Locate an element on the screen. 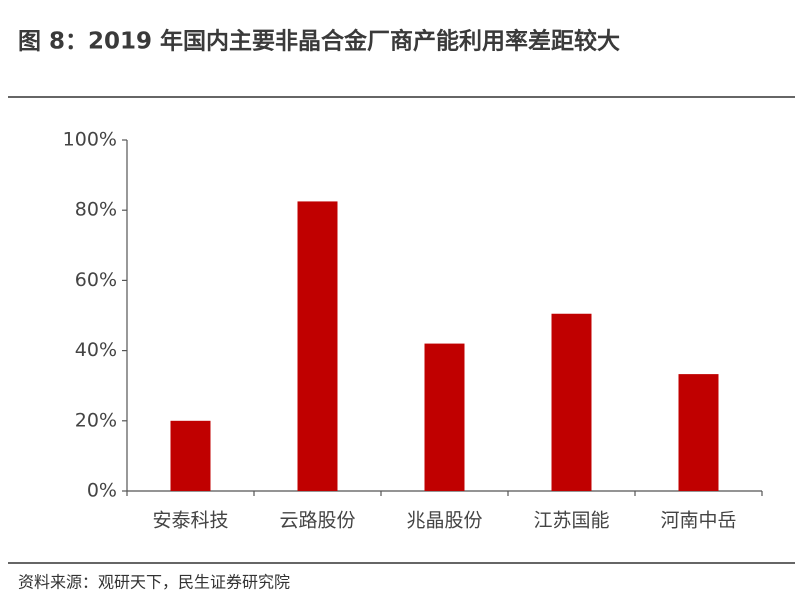  x-tick-label: 江苏国能 is located at coordinates (571, 521).